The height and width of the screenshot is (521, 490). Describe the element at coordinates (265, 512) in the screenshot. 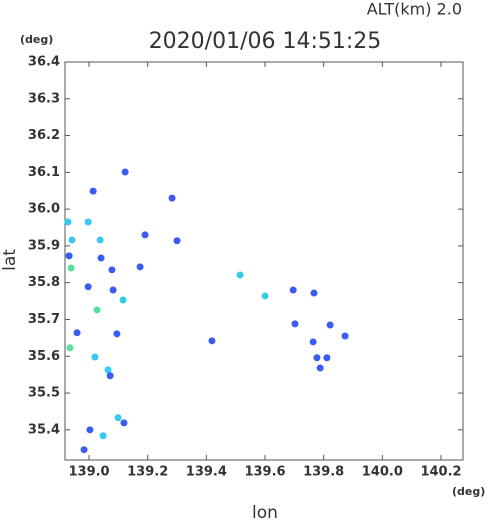

I see `x-axis-label: lon` at that location.